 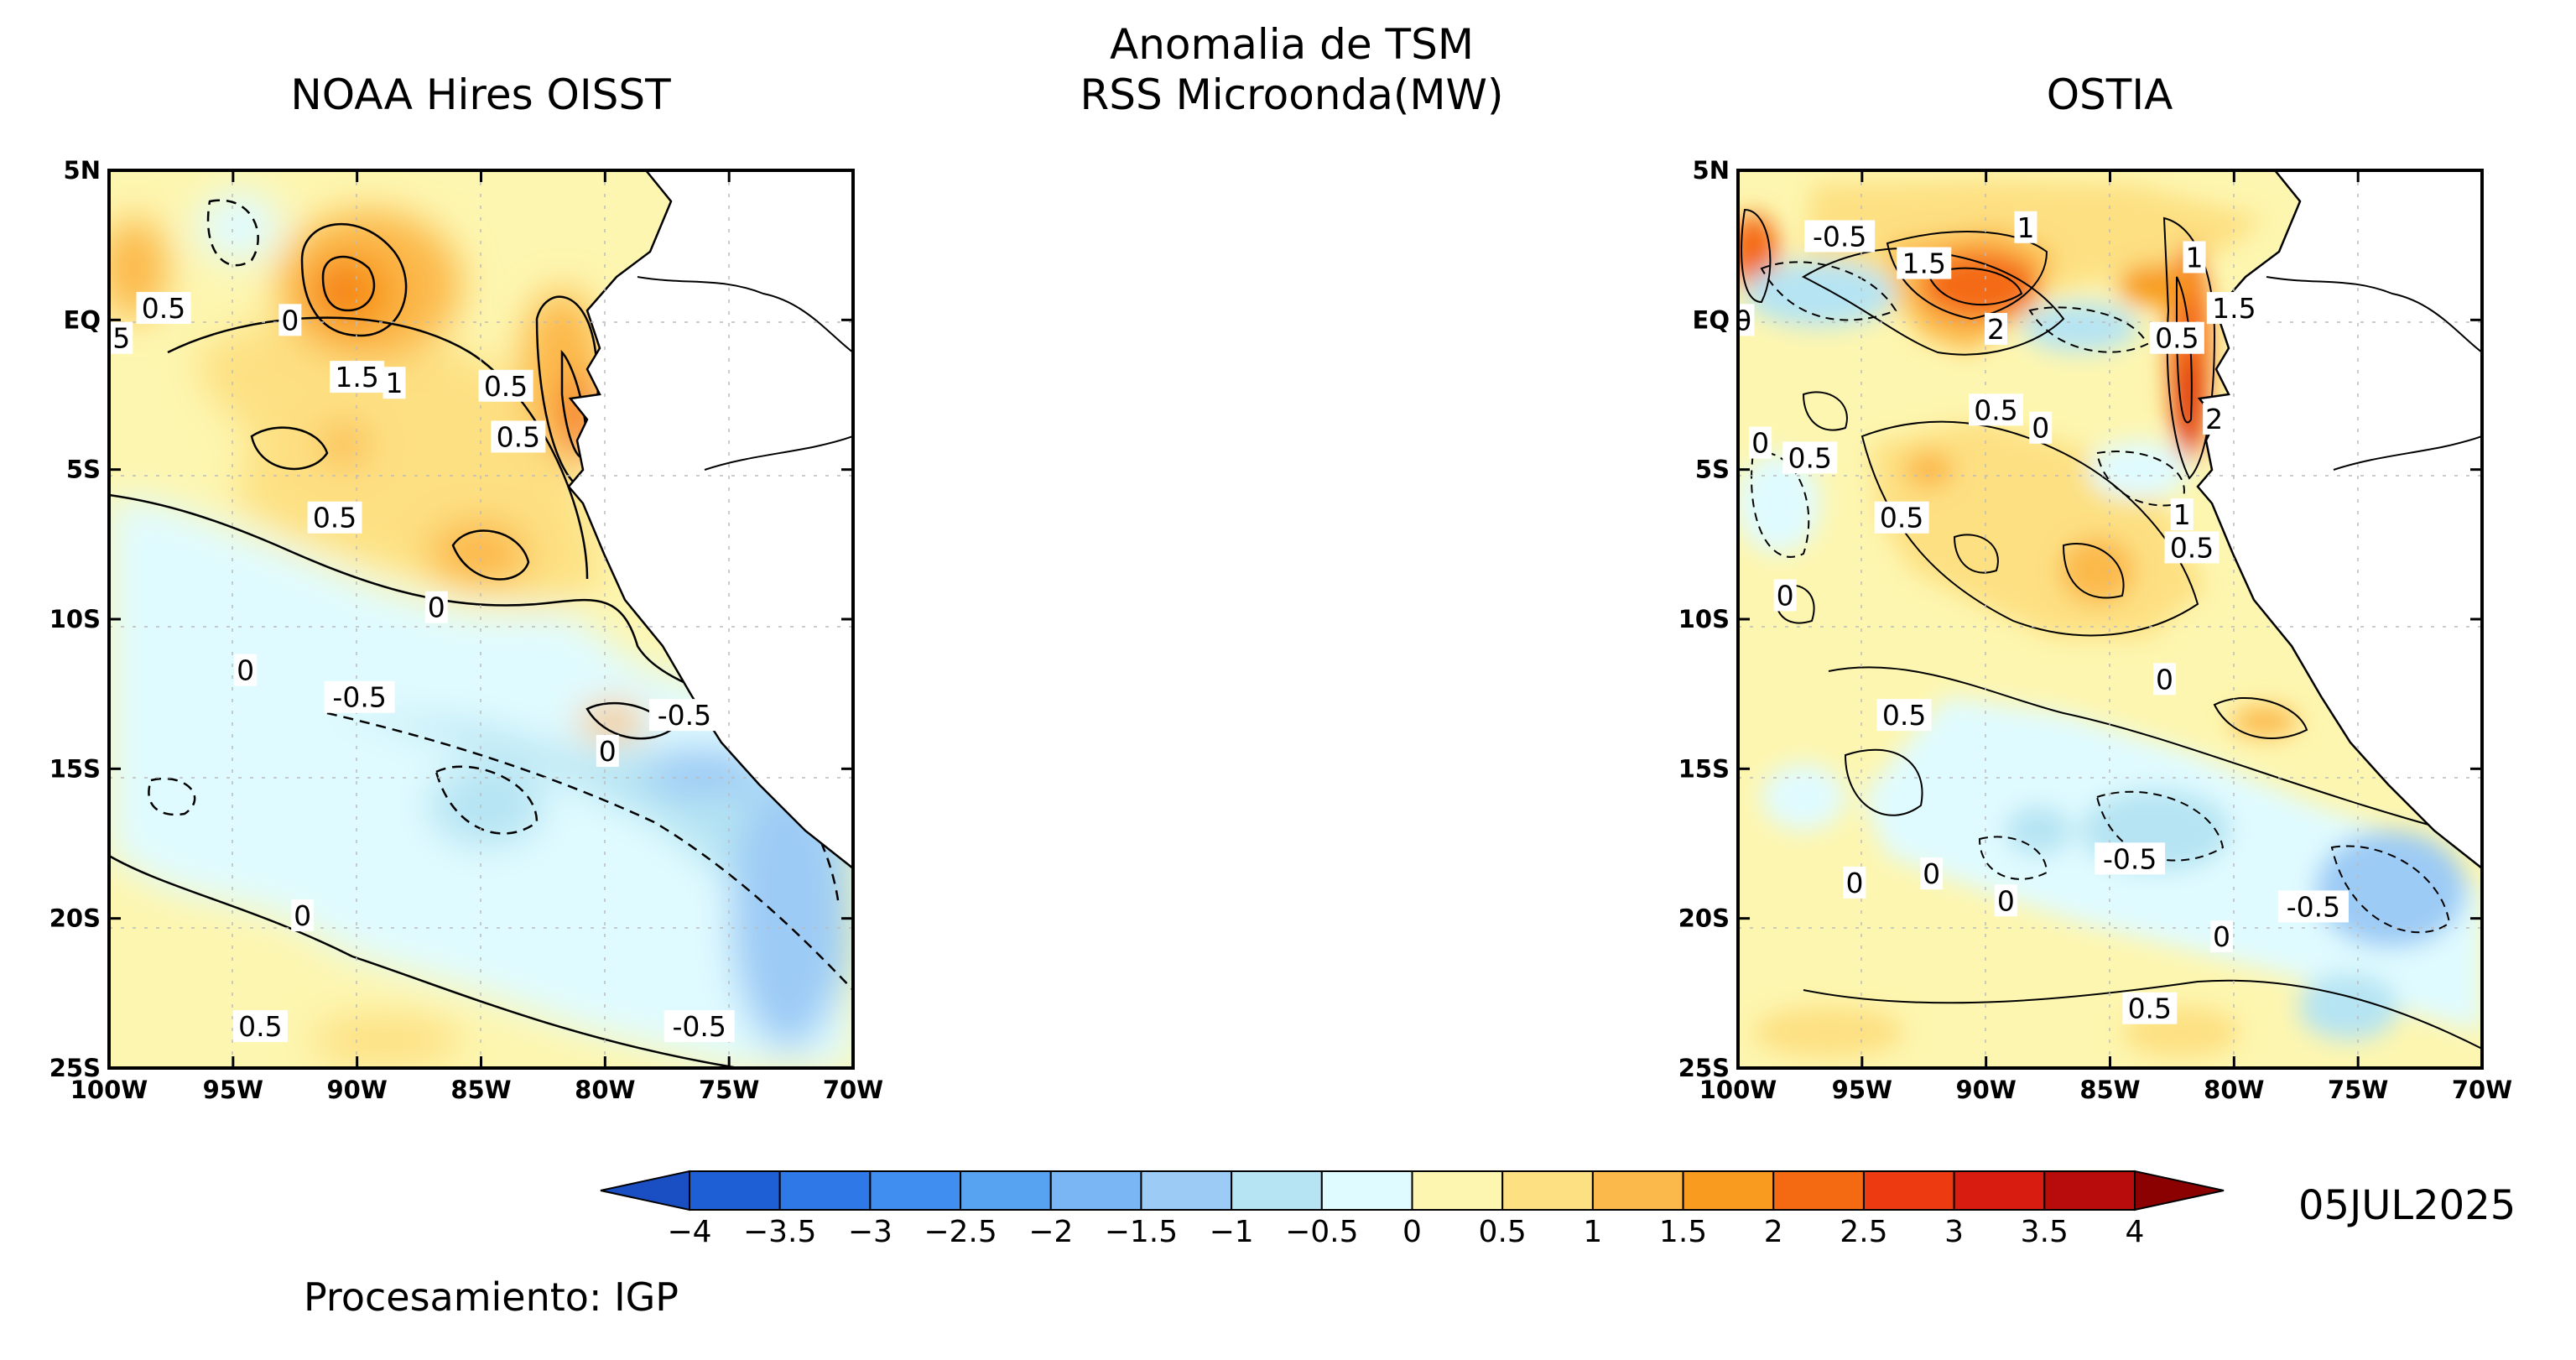 I want to click on date-label: 05JUL2025, so click(x=2407, y=1205).